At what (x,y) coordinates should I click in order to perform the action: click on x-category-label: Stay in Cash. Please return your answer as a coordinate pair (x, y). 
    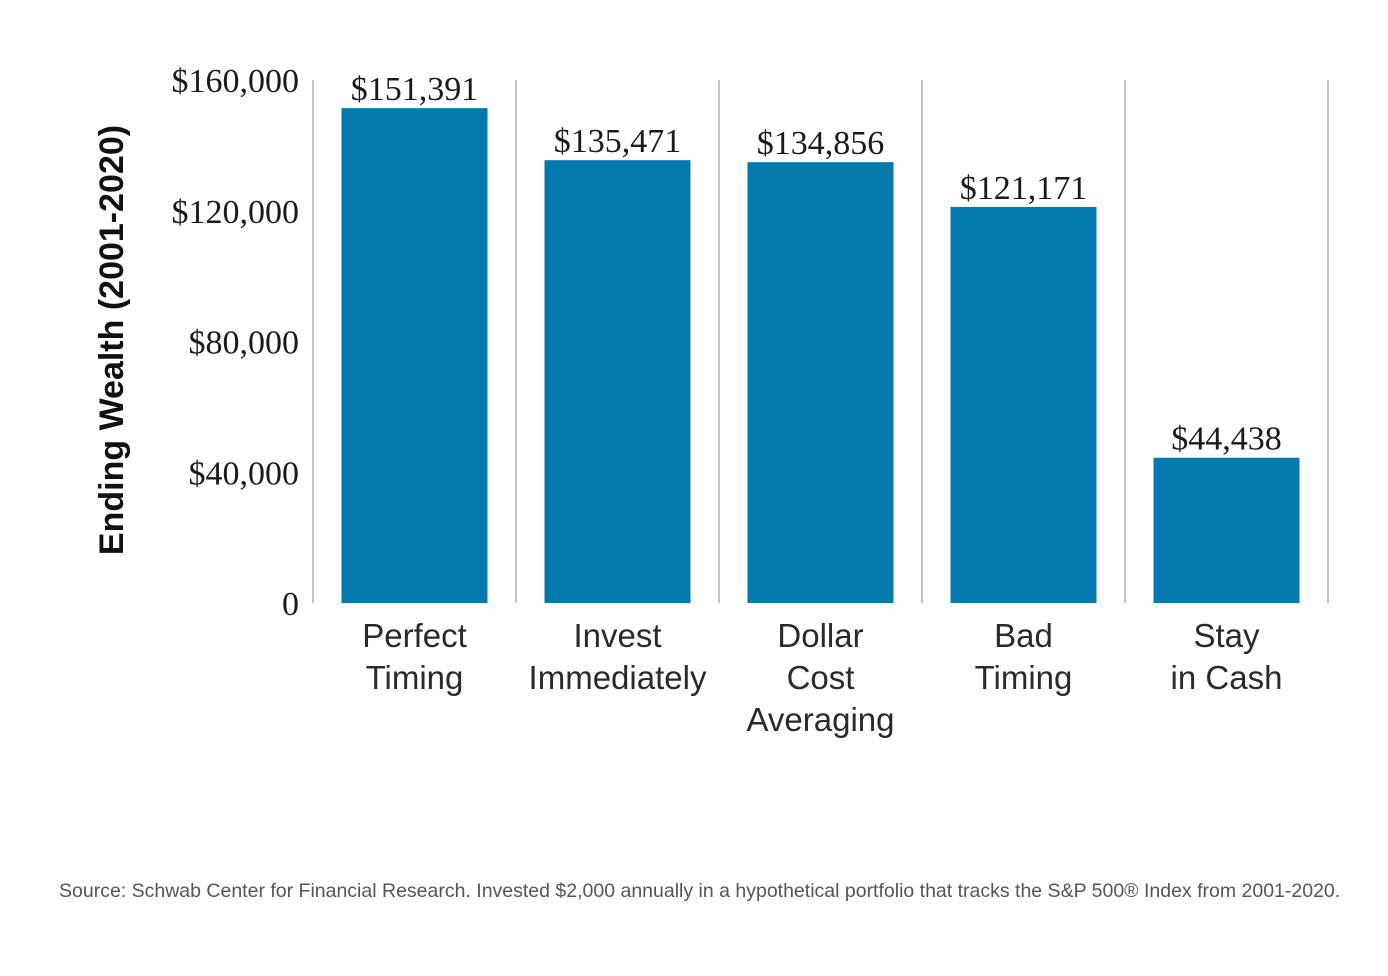
    Looking at the image, I should click on (1227, 656).